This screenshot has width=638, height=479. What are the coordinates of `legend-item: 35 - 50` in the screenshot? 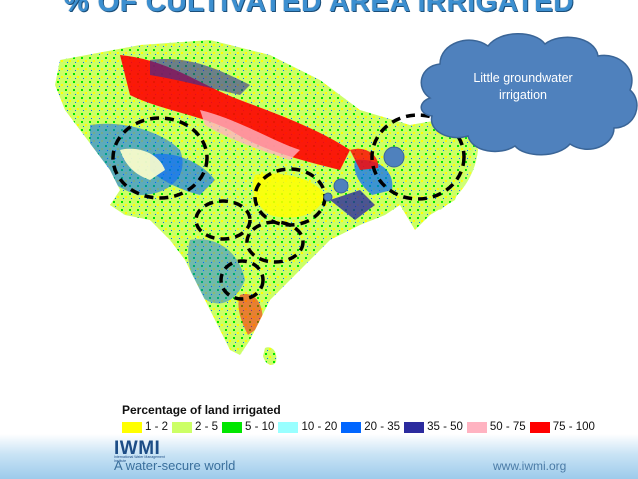 It's located at (433, 427).